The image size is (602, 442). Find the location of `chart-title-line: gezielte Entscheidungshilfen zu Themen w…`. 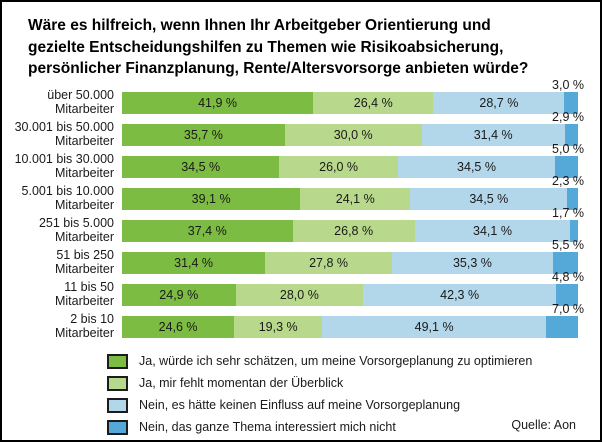

chart-title-line: gezielte Entscheidungshilfen zu Themen w… is located at coordinates (266, 47).